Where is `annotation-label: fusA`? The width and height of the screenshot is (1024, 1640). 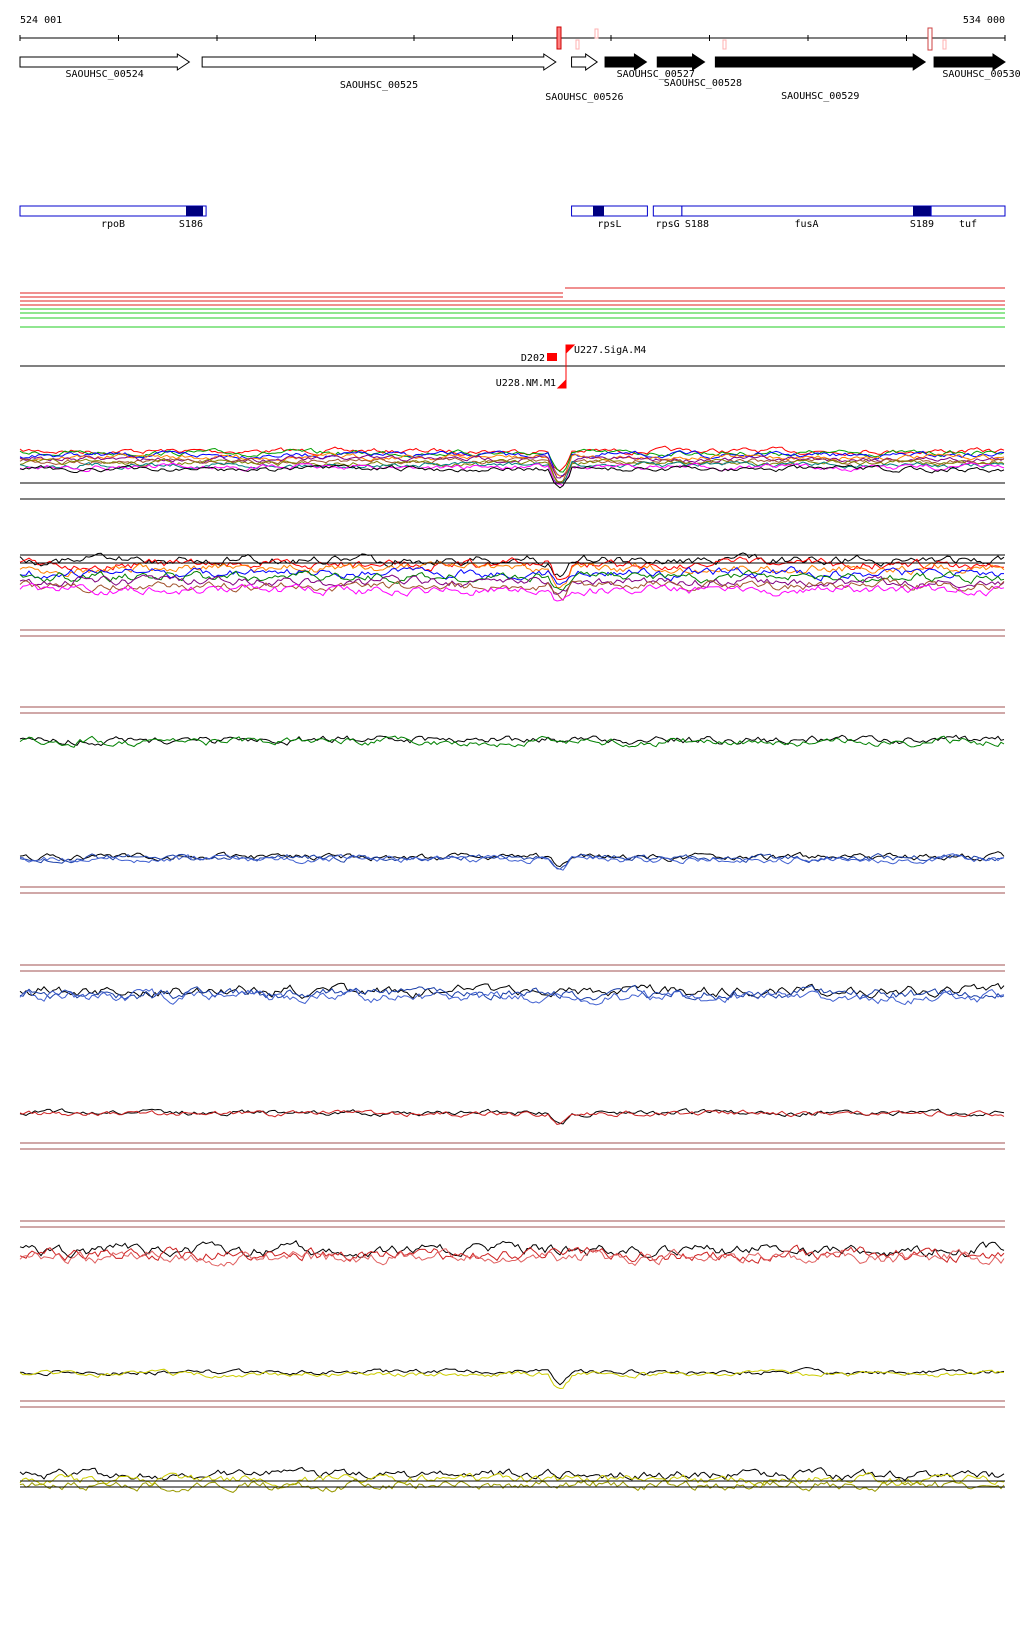
annotation-label: fusA is located at coordinates (806, 224).